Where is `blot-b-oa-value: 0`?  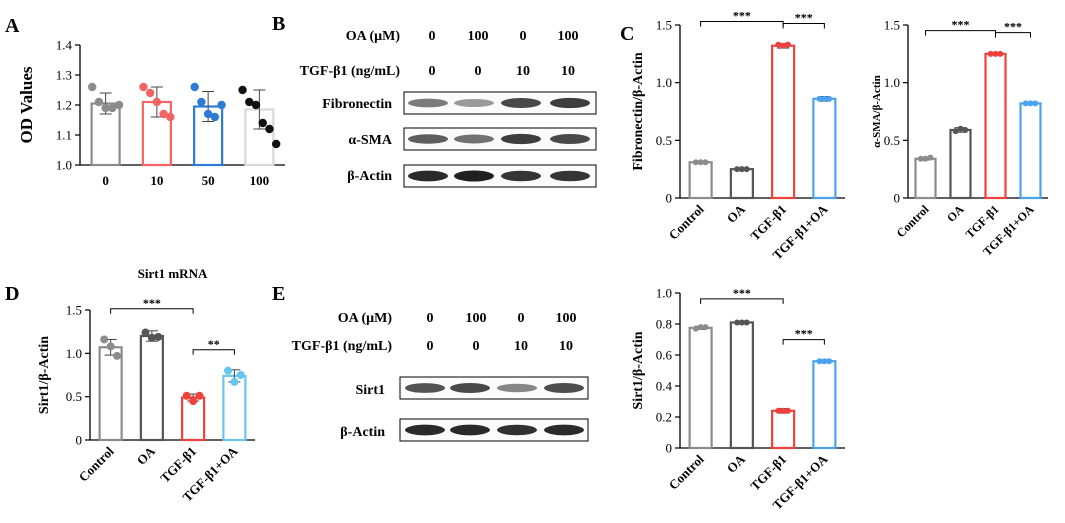
blot-b-oa-value: 0 is located at coordinates (432, 36).